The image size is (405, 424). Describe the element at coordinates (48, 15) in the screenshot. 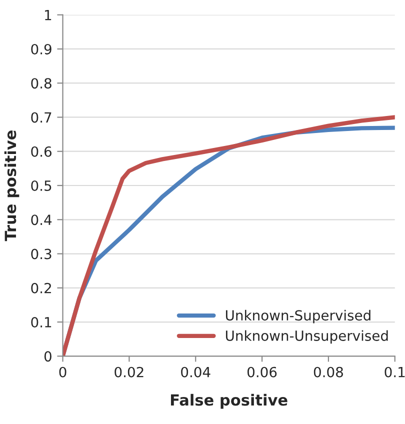

I see `y-tick-label: 1` at that location.